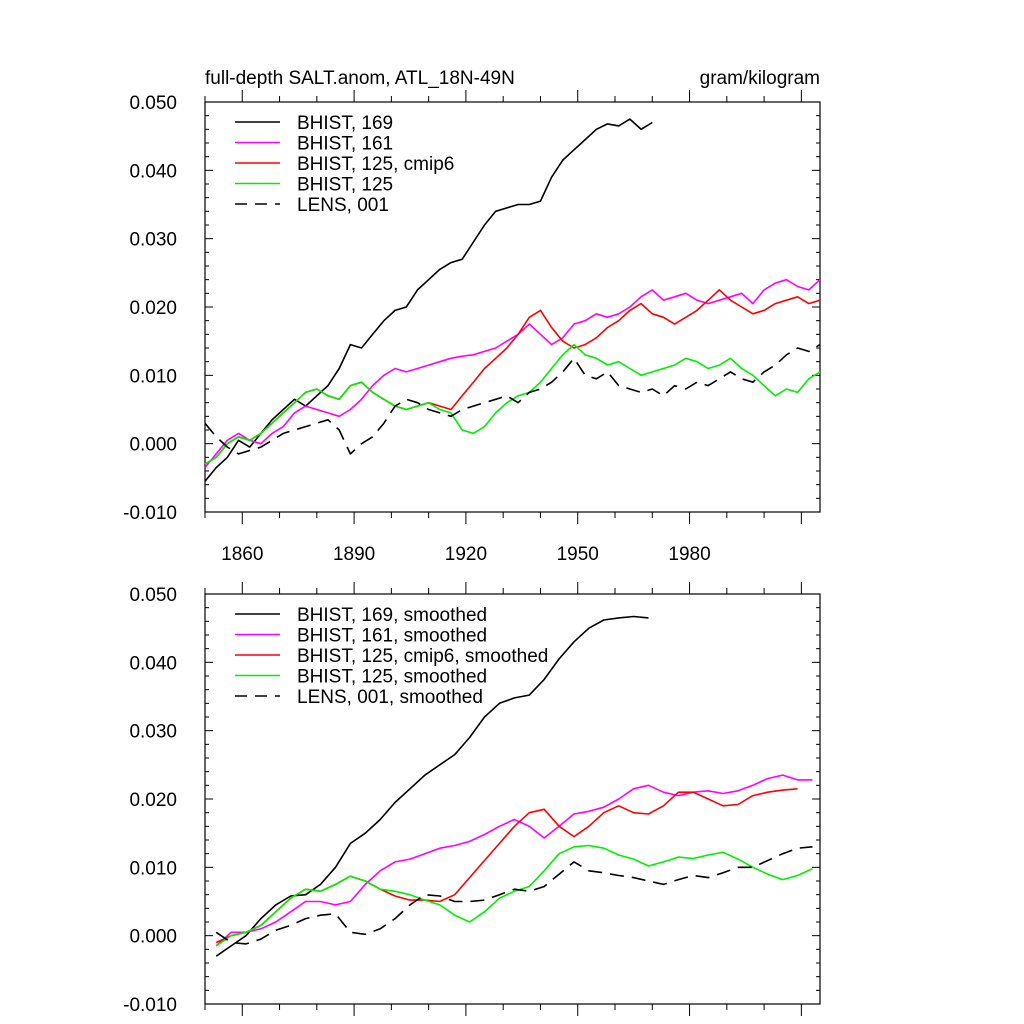  I want to click on chart-units: gram/kilogram, so click(760, 78).